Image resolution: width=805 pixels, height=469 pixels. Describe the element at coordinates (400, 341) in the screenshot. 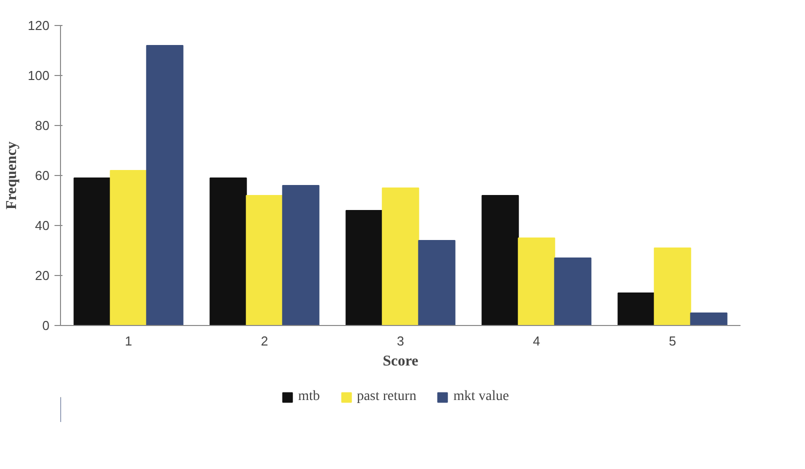

I see `x-tick-label: 3` at that location.